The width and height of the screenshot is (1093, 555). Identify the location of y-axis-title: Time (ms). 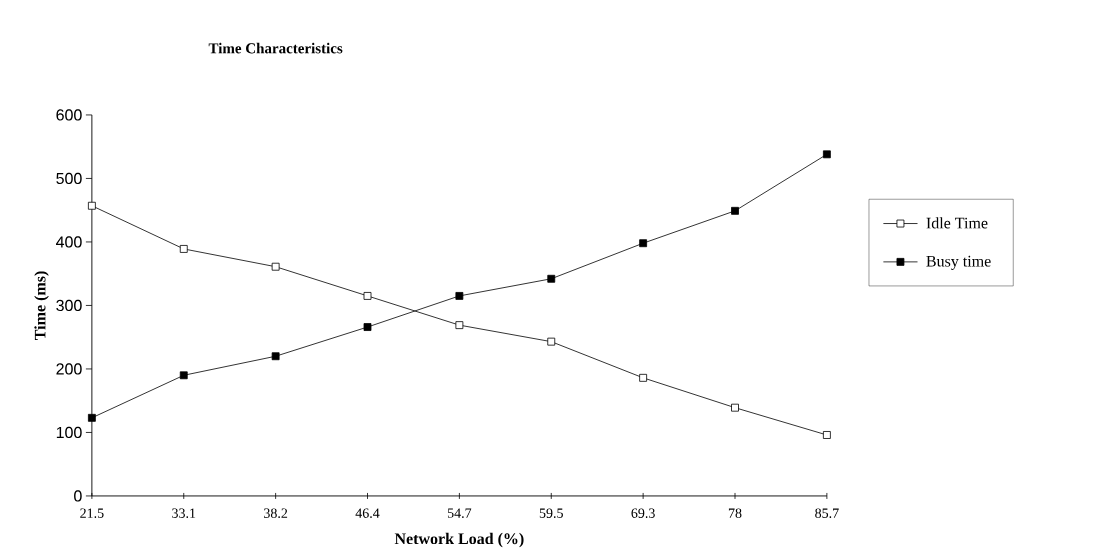
(41, 305).